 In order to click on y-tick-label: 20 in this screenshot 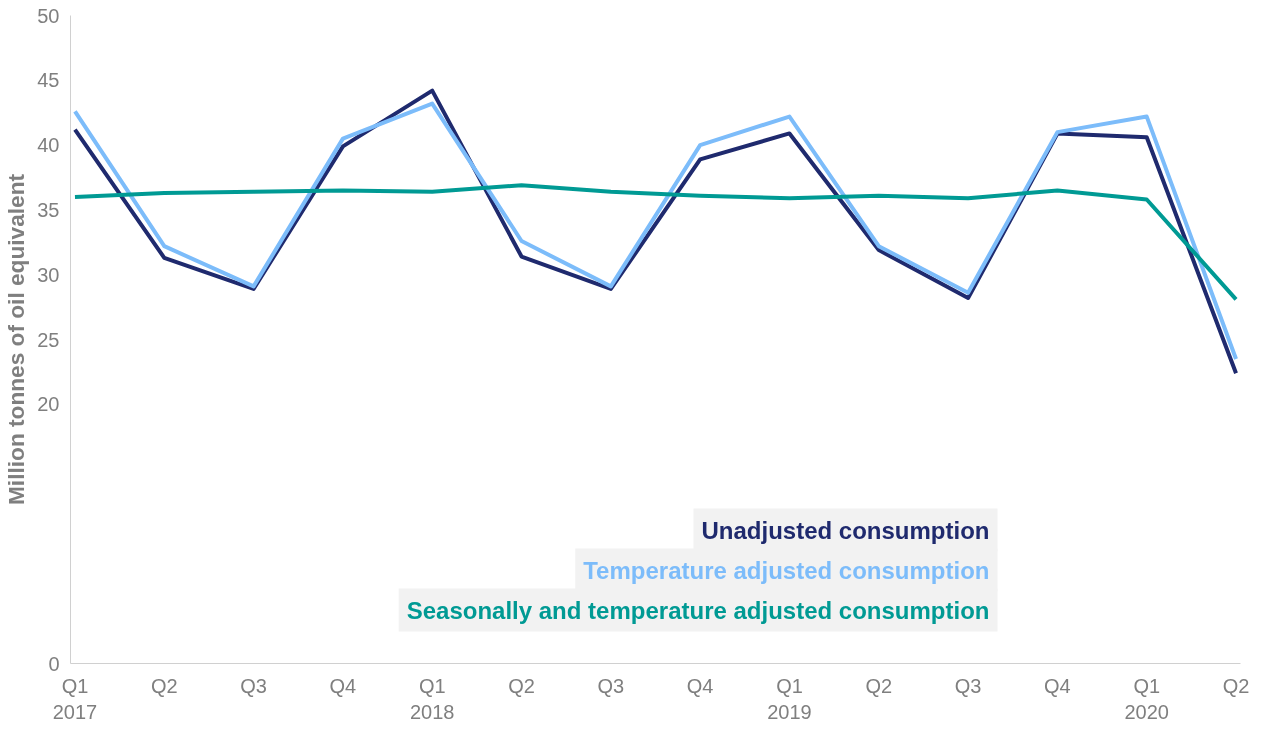, I will do `click(48, 404)`.